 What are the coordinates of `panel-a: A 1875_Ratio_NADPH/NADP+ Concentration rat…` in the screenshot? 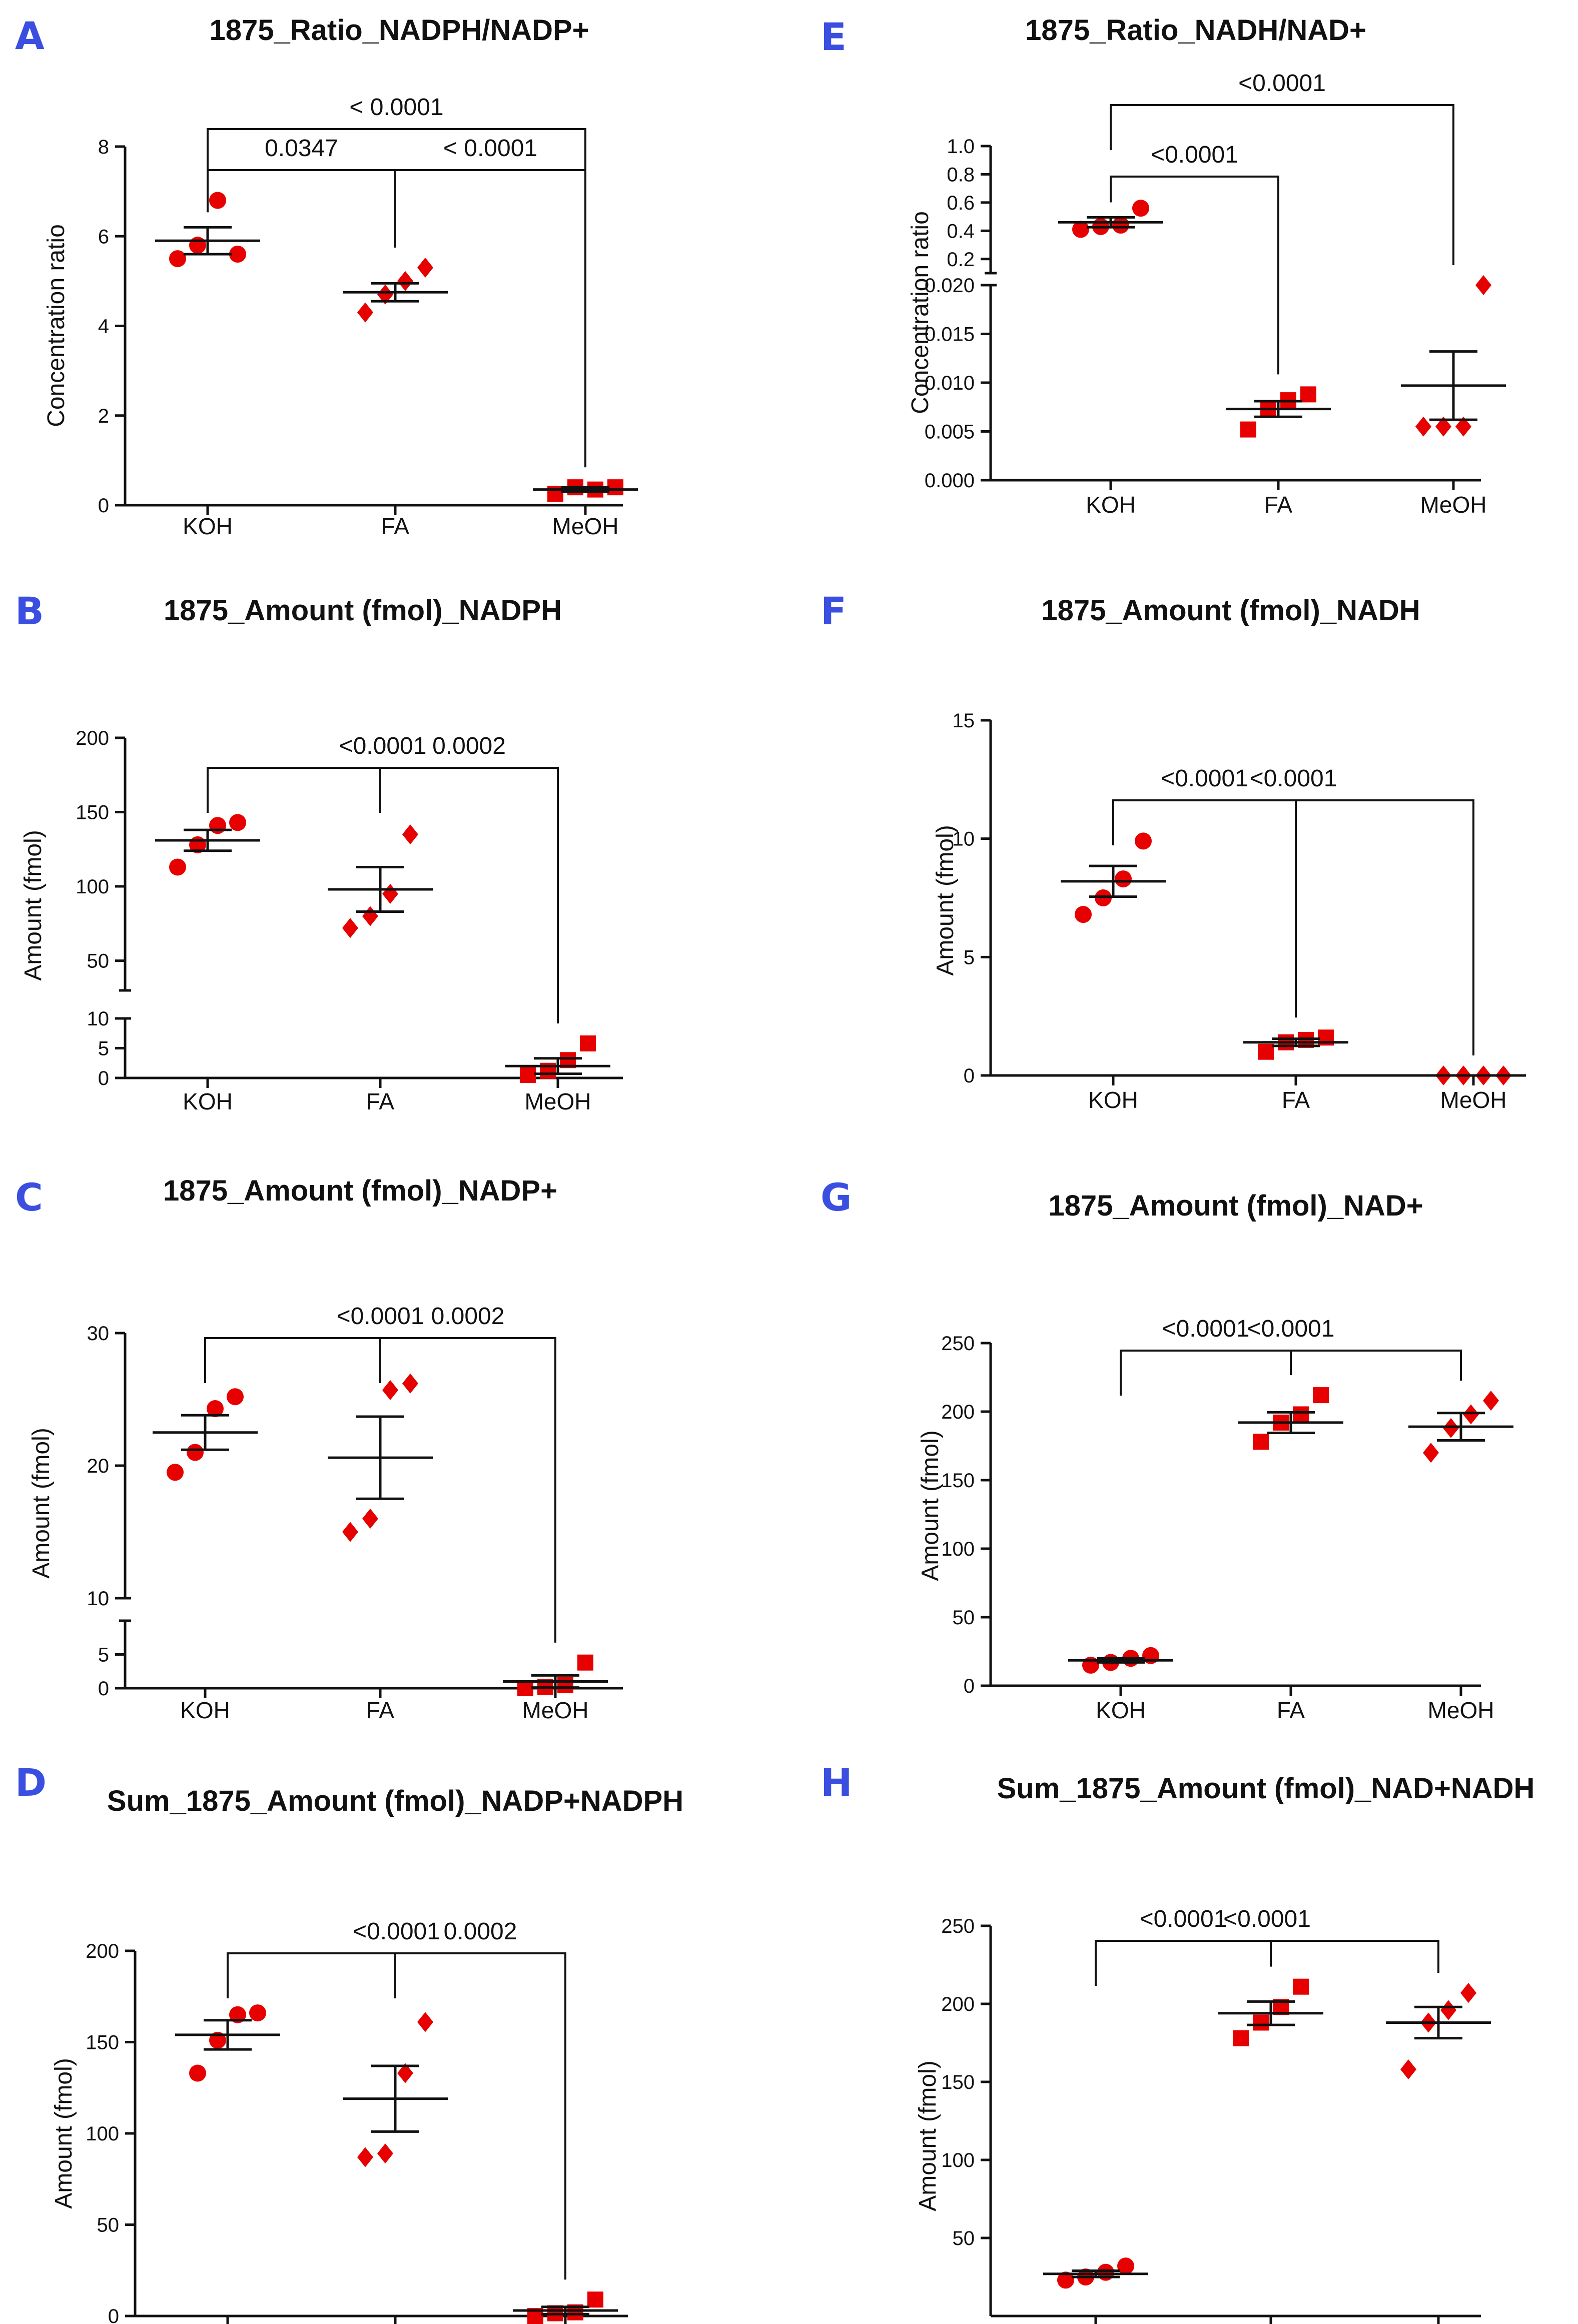 It's located at (326, 276).